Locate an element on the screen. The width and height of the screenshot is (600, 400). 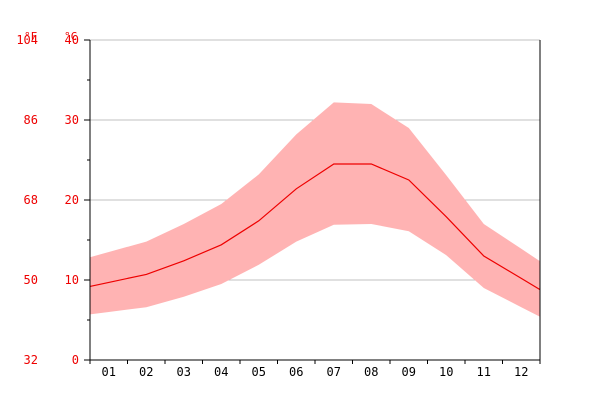
month-label-01: 01 is located at coordinates (109, 372).